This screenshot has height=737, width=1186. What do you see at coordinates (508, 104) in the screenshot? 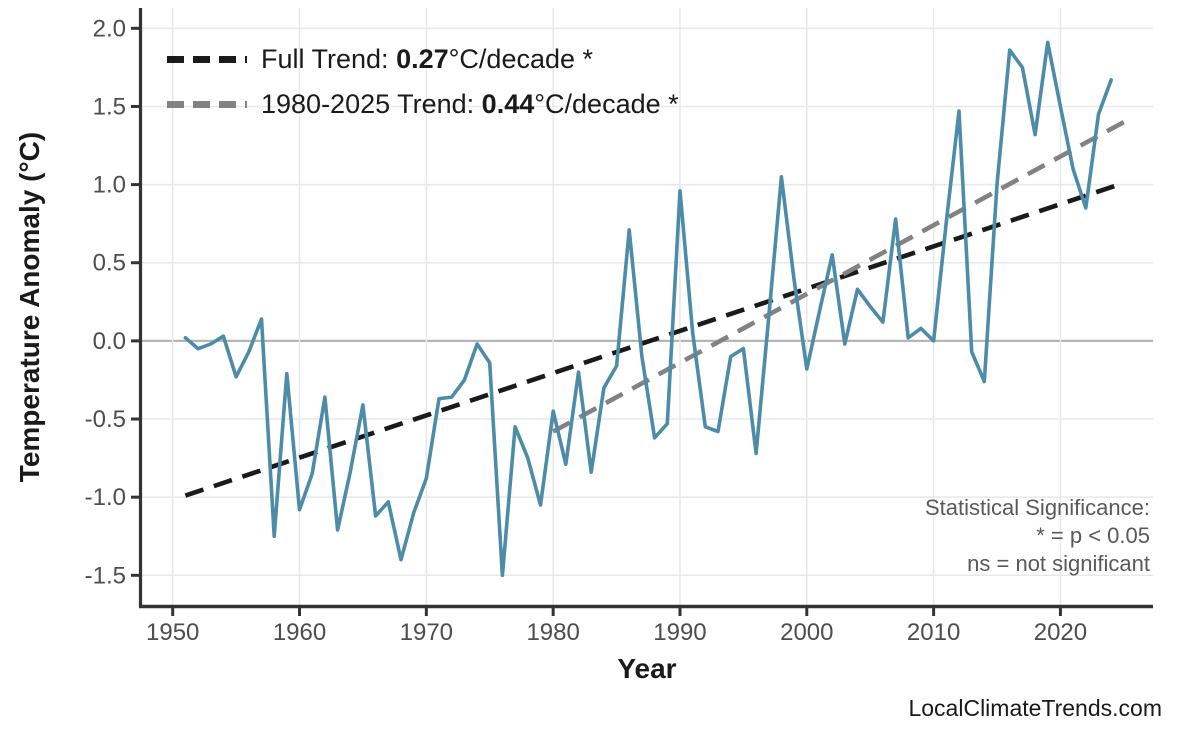
I see `trend-1980-2025-value: 0.44` at bounding box center [508, 104].